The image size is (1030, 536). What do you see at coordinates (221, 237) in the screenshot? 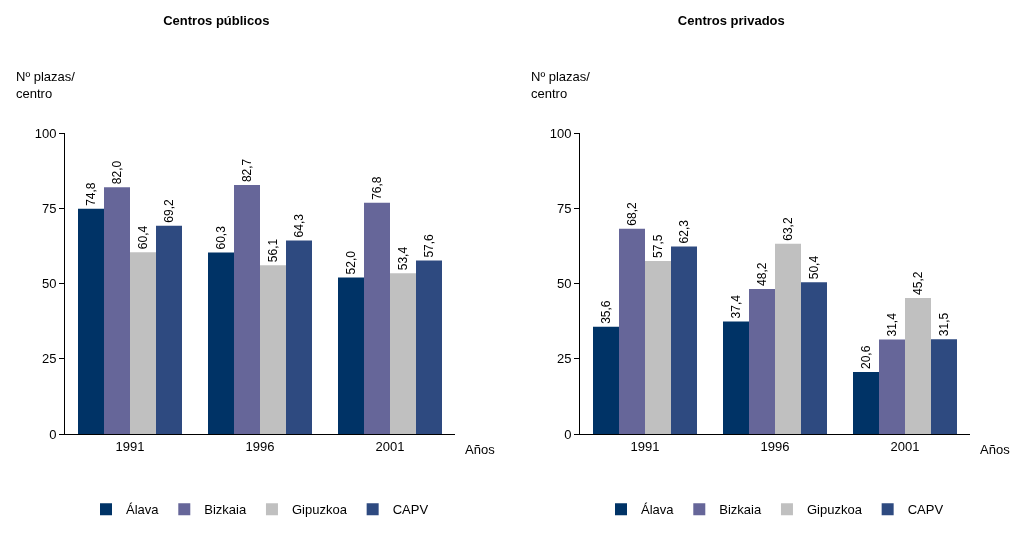
I see `data-label: 60,3` at bounding box center [221, 237].